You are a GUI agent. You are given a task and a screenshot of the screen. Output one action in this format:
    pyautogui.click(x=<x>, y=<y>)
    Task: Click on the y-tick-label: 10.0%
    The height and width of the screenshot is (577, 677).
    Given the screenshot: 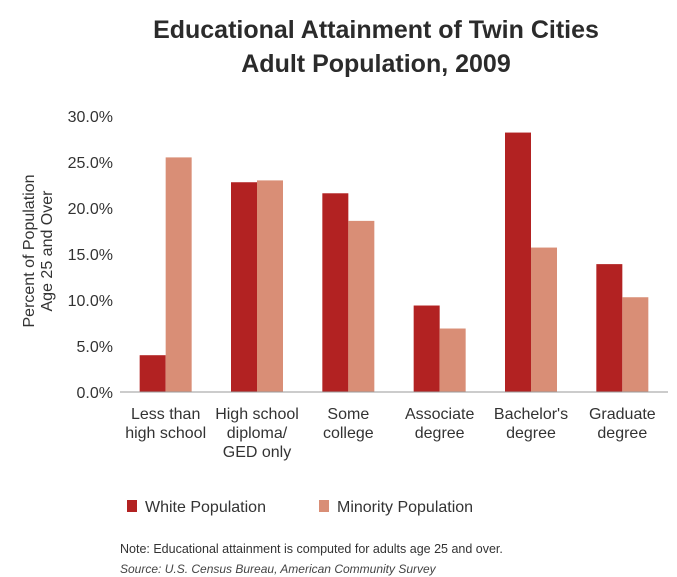 What is the action you would take?
    pyautogui.click(x=90, y=301)
    